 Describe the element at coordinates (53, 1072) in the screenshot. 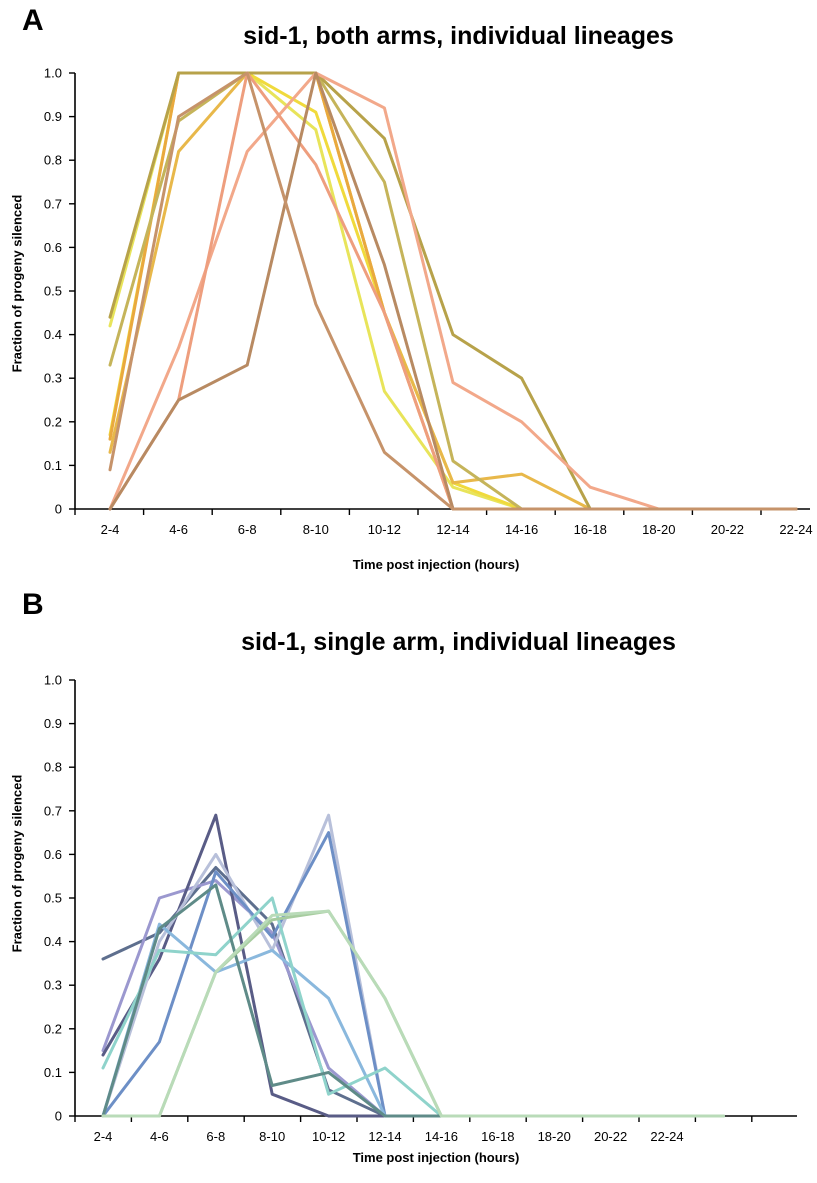

I see `y-tick-label-b: 0.1` at that location.